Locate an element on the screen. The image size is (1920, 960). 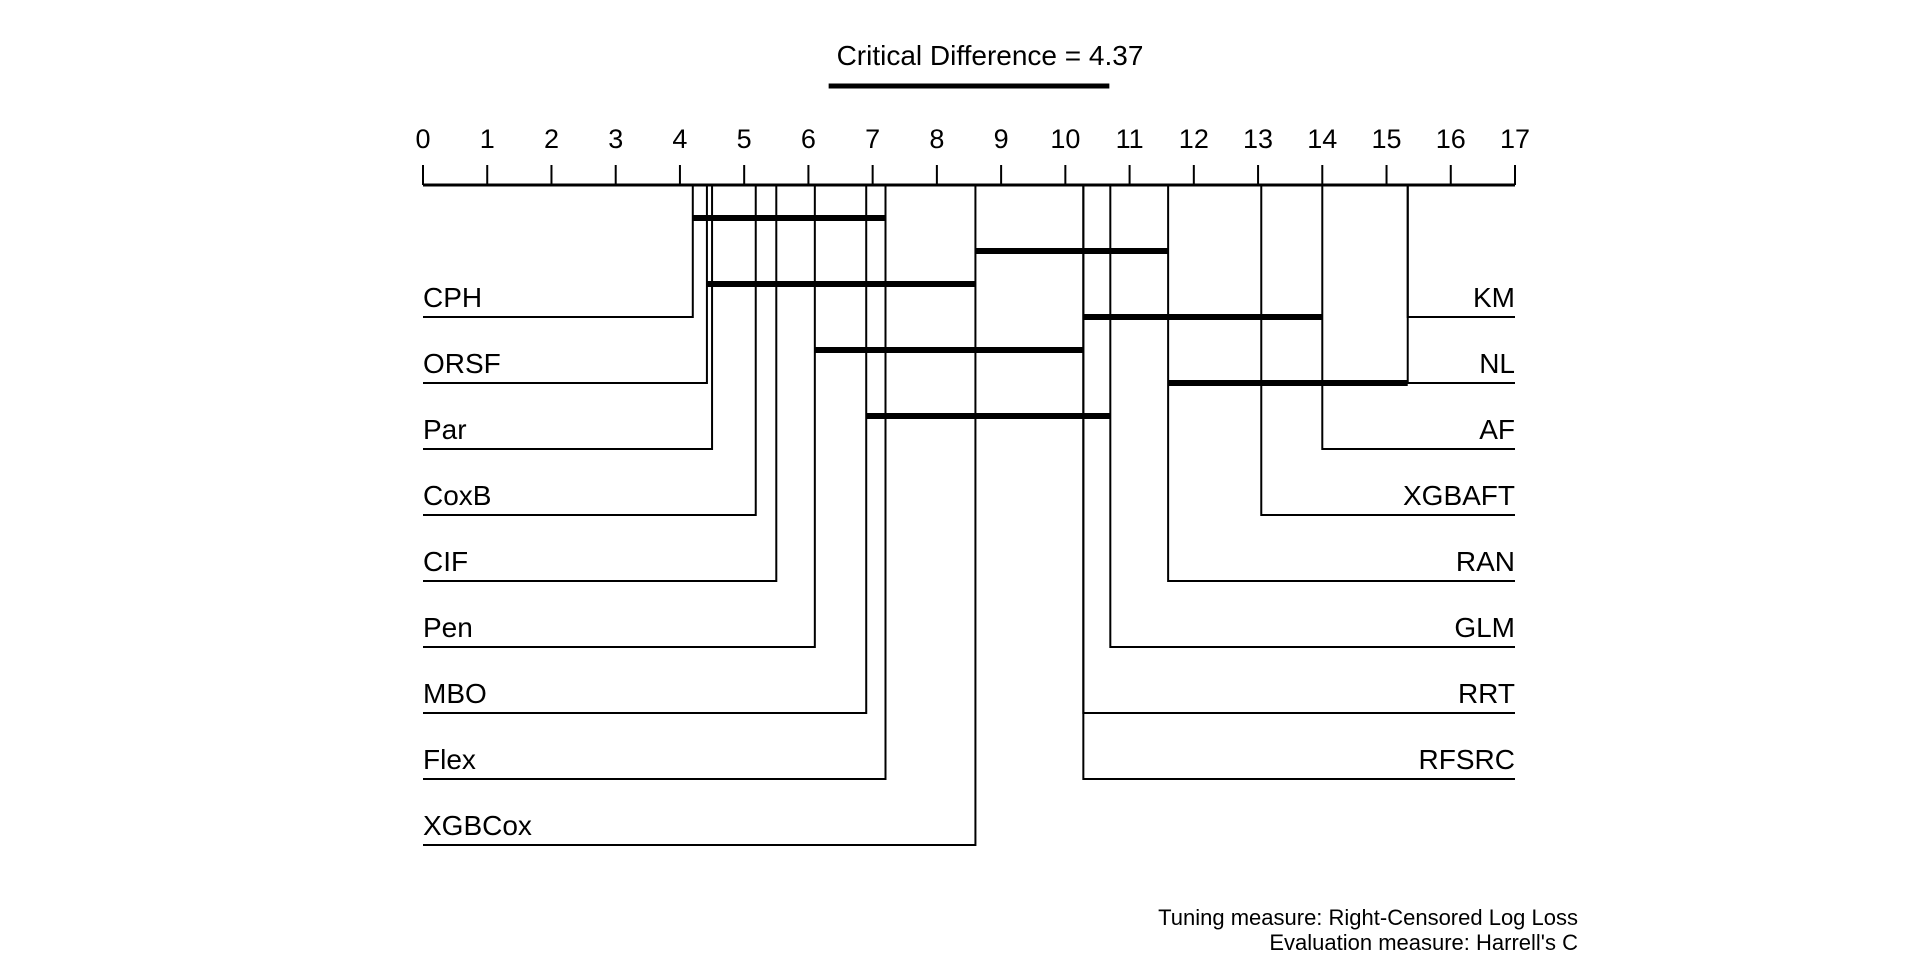
method-label: MBO is located at coordinates (455, 693).